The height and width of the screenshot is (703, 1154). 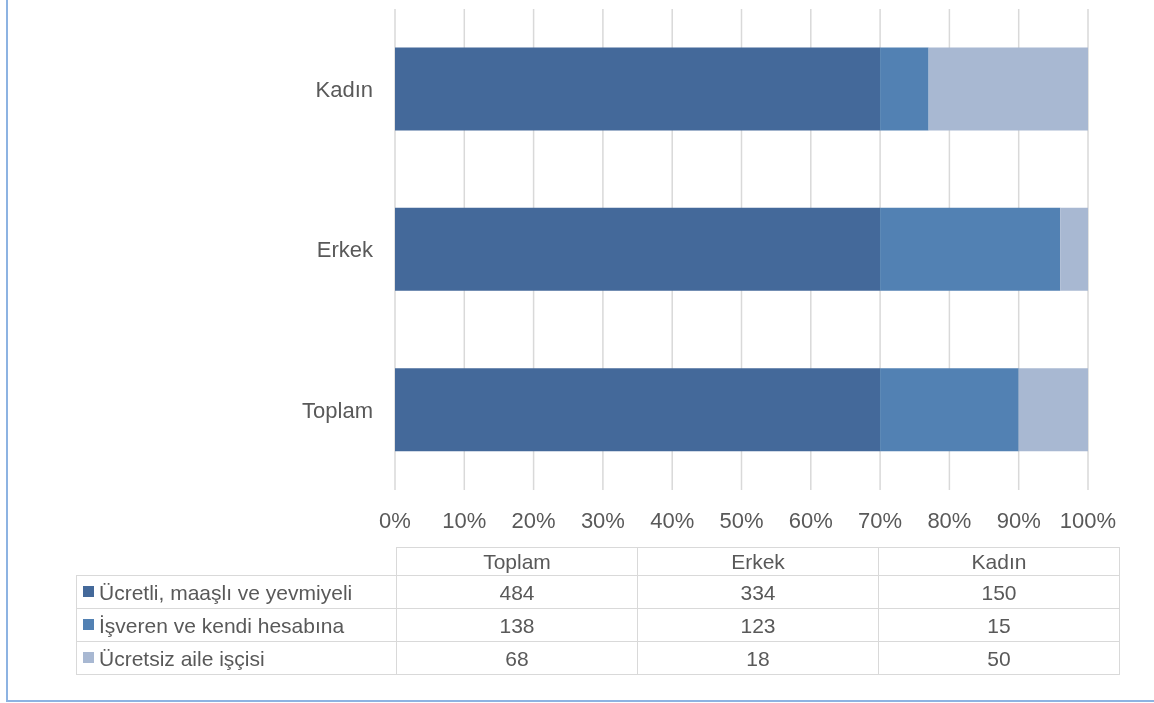 I want to click on x-tick-label: 40%, so click(x=672, y=520).